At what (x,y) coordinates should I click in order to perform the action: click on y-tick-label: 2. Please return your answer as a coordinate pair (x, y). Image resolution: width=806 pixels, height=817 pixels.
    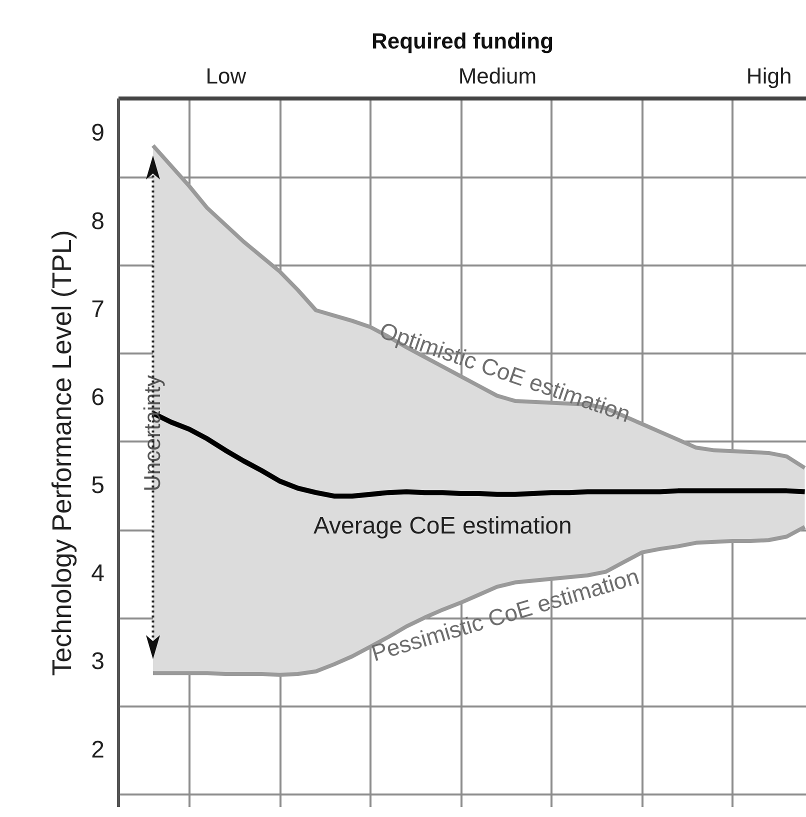
    Looking at the image, I should click on (97, 750).